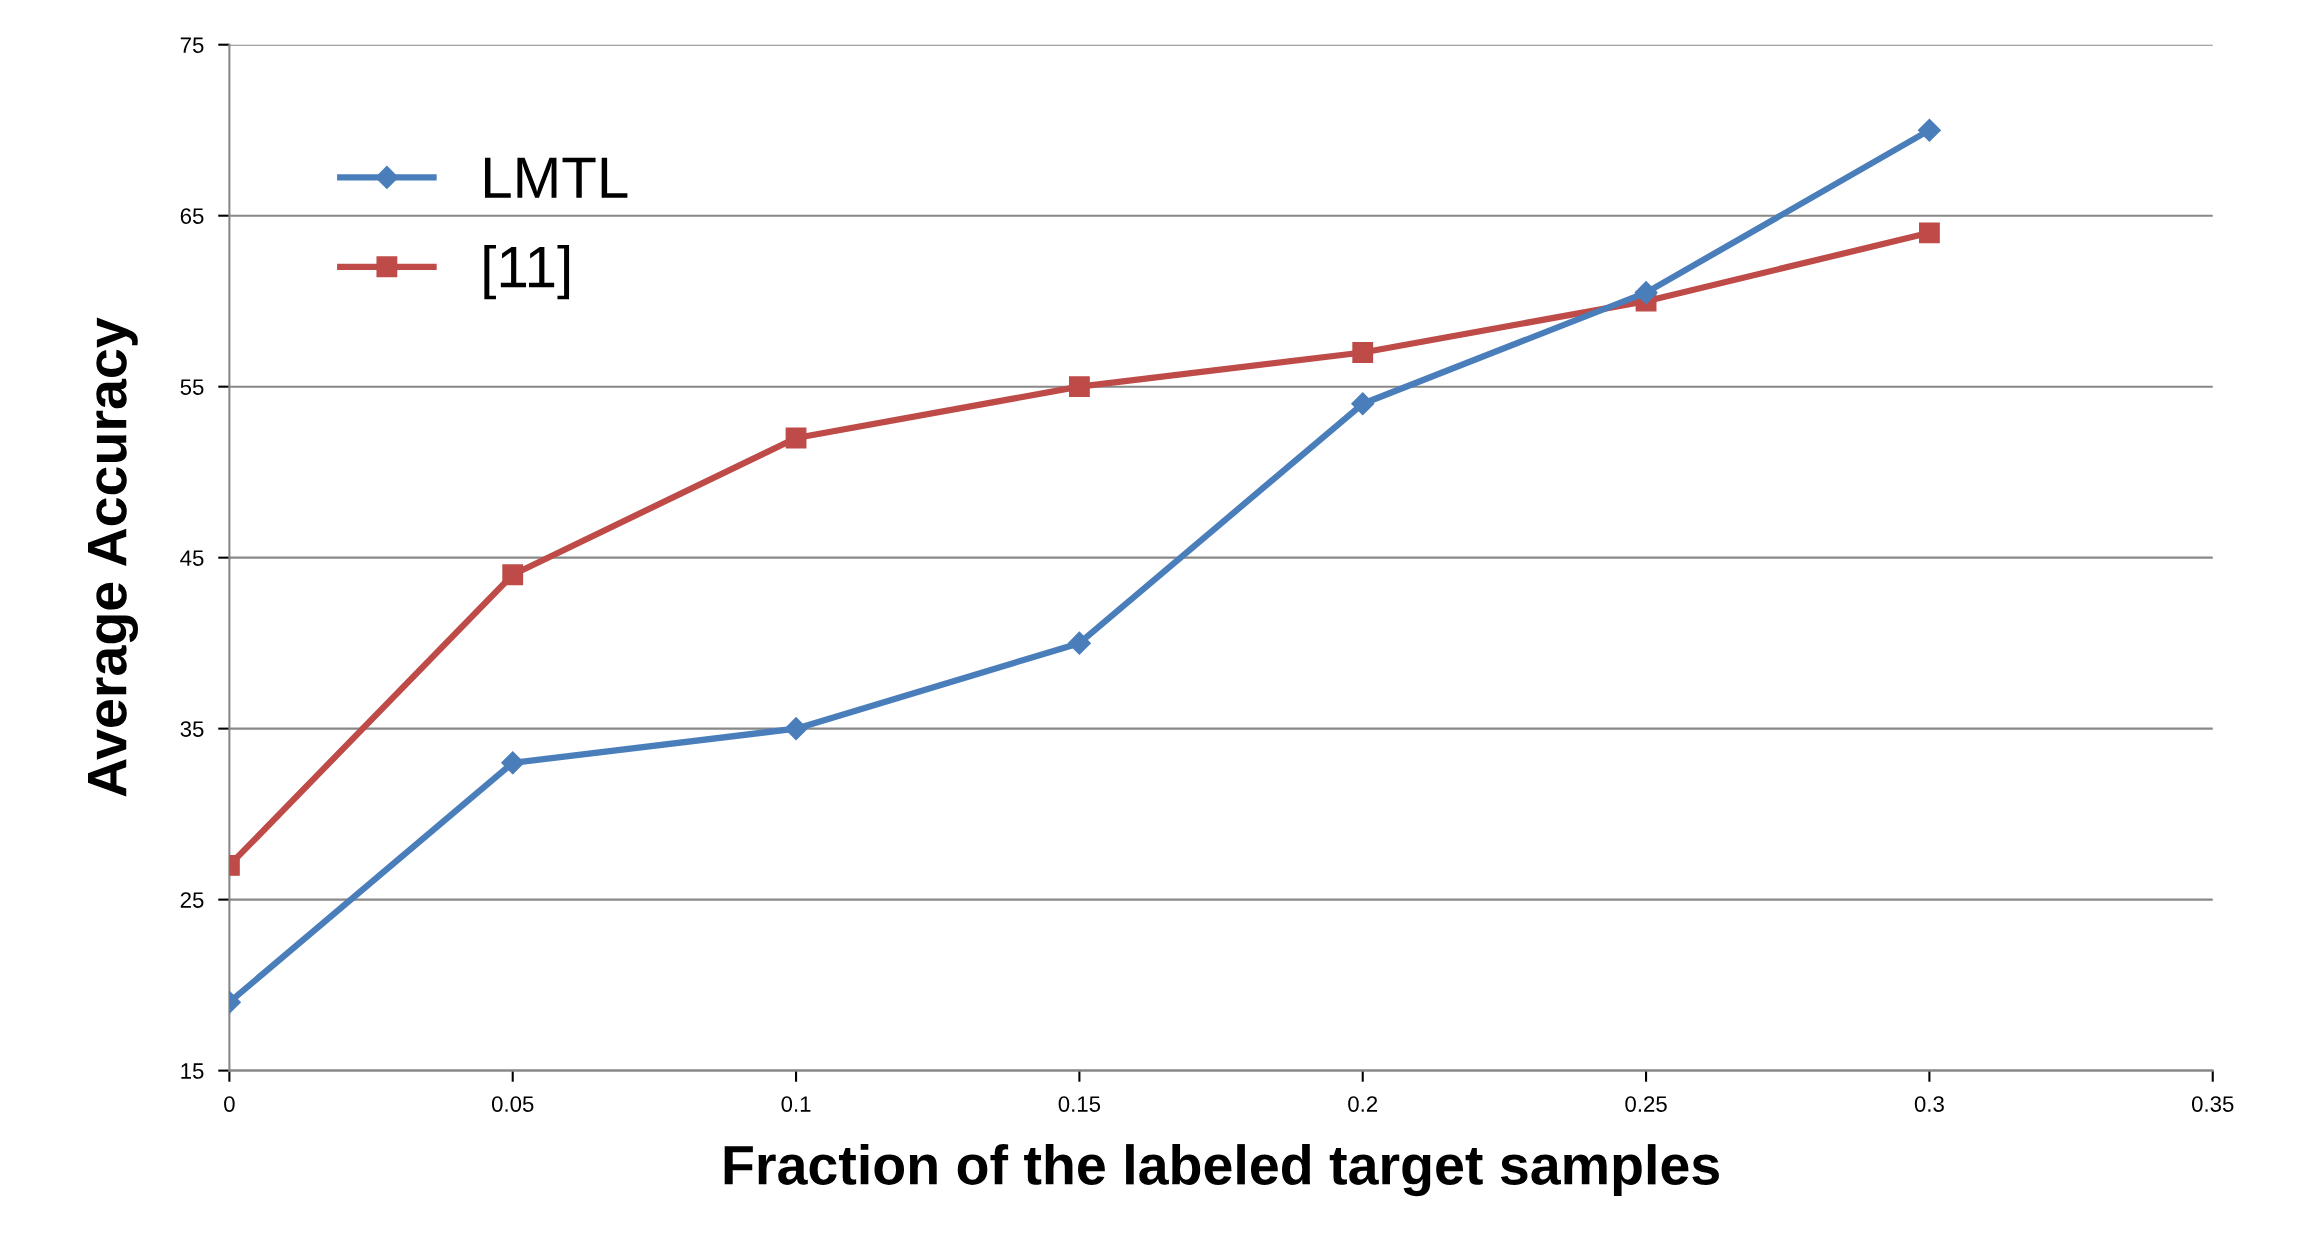 The width and height of the screenshot is (2317, 1242). Describe the element at coordinates (512, 1104) in the screenshot. I see `x-tick-label: 0.05` at that location.